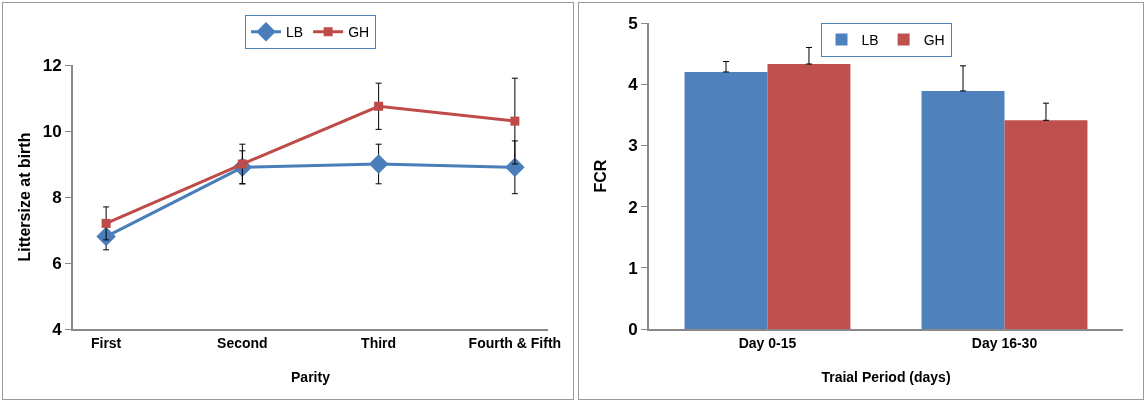 Image resolution: width=1147 pixels, height=405 pixels. I want to click on x-tick-label: Third, so click(379, 342).